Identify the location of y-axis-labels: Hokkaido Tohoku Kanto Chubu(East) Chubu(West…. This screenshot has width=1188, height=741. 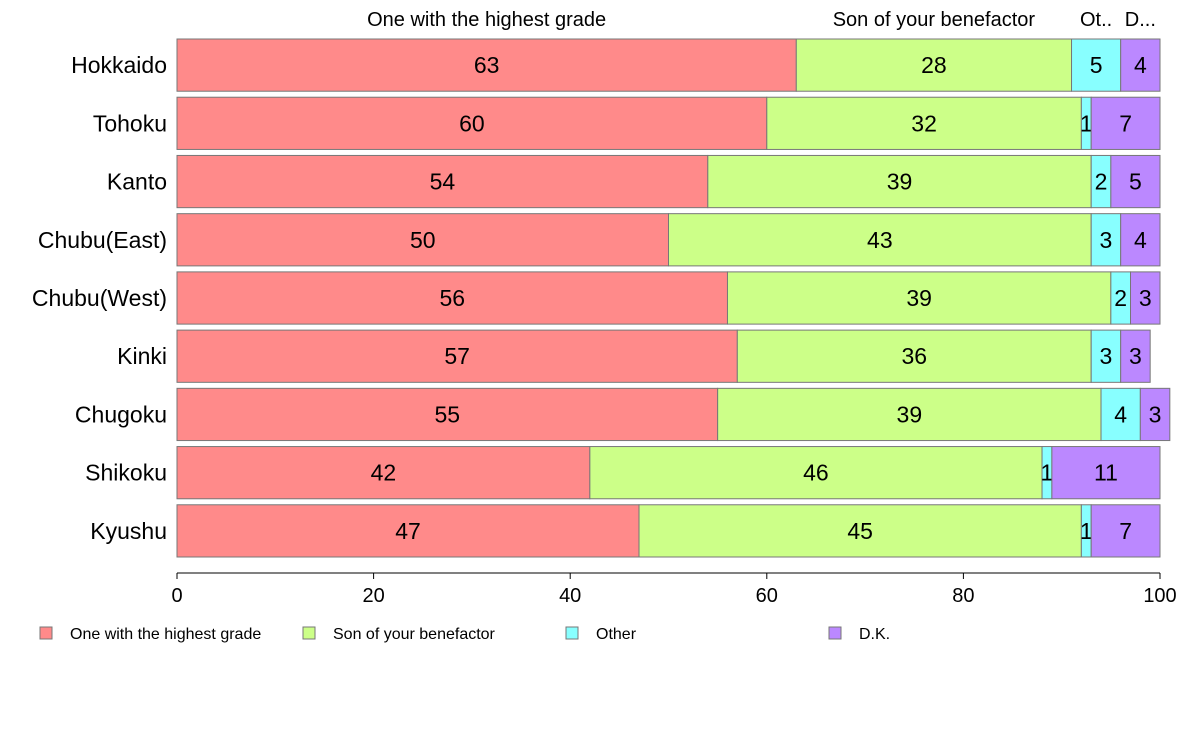
(99, 298).